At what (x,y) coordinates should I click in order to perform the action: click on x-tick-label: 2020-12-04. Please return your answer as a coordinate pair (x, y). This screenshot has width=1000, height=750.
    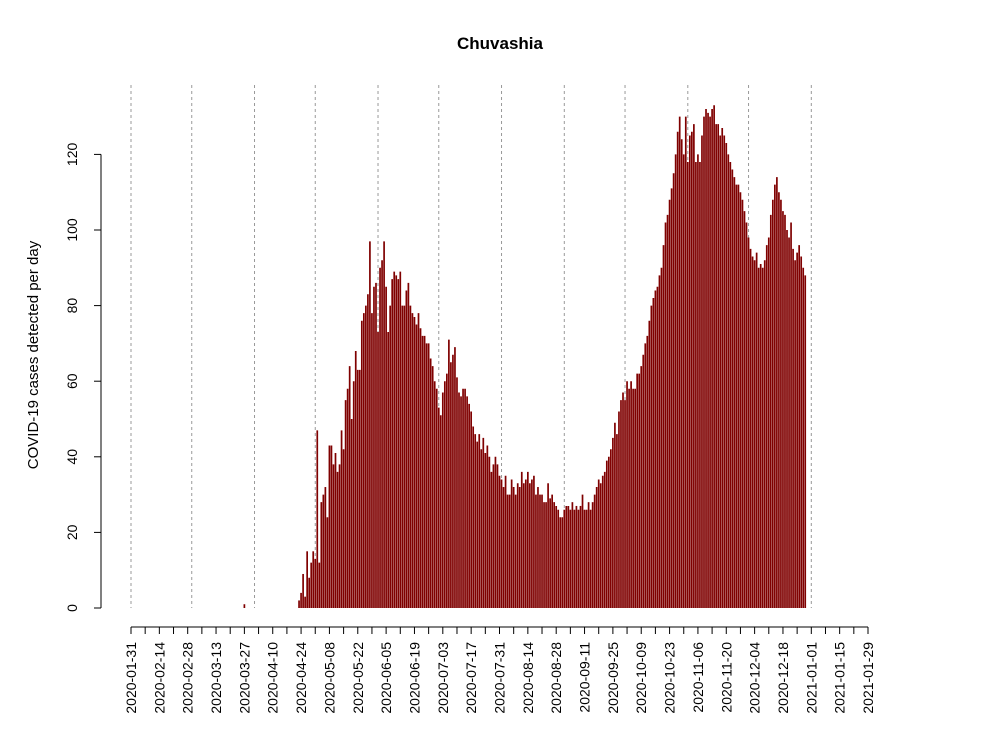
    Looking at the image, I should click on (755, 678).